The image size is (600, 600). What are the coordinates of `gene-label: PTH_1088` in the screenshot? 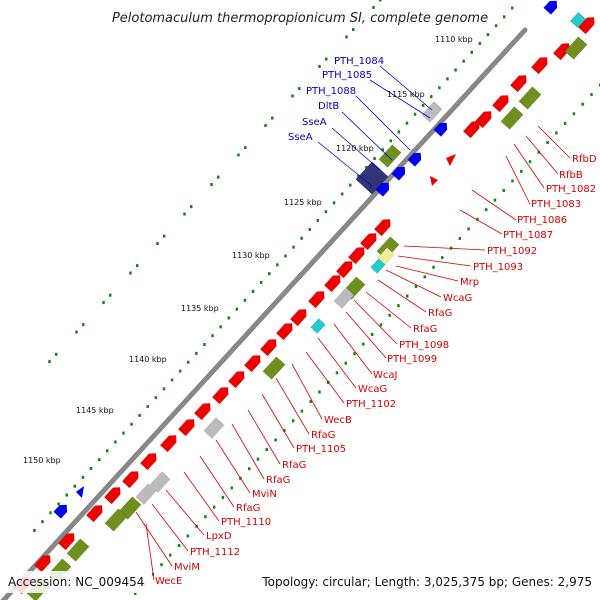 It's located at (331, 91).